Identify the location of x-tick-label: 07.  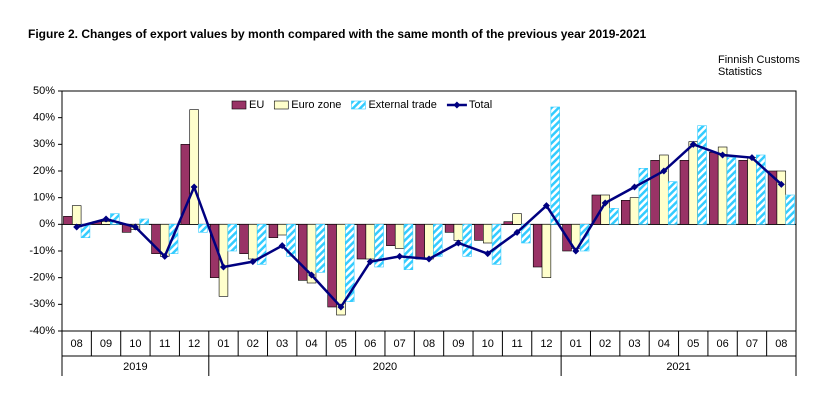
(400, 344).